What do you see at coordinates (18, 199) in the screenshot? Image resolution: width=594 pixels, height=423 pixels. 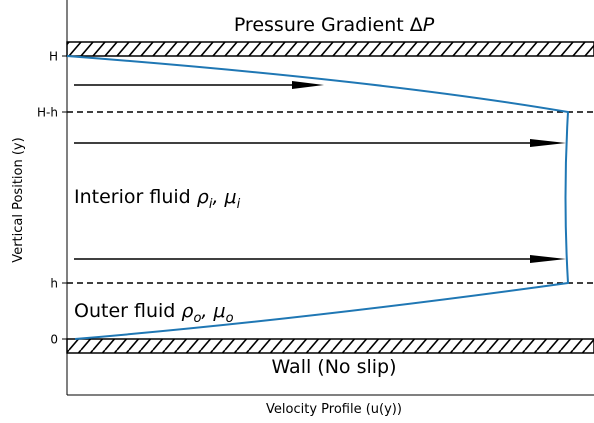 I see `y-axis-label: Vertical Position (y)` at bounding box center [18, 199].